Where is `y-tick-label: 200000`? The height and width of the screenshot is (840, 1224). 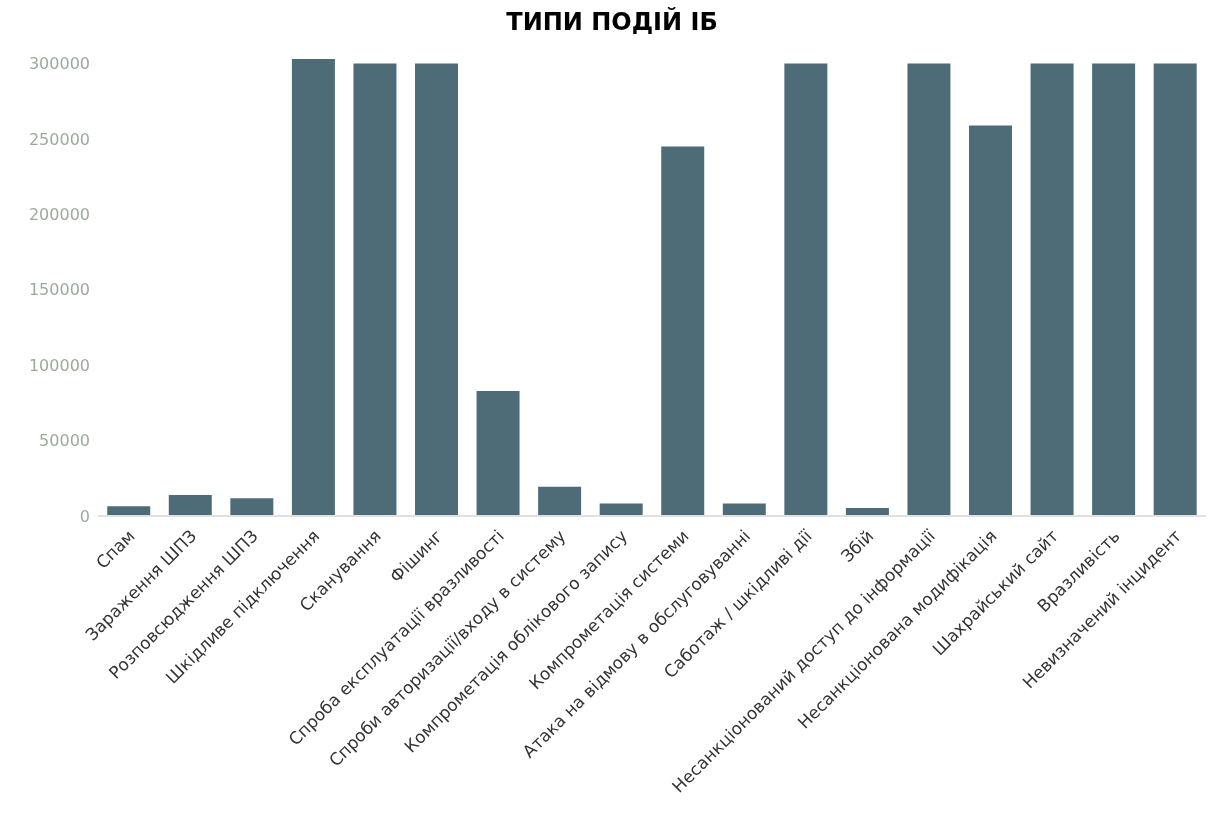
y-tick-label: 200000 is located at coordinates (59, 215).